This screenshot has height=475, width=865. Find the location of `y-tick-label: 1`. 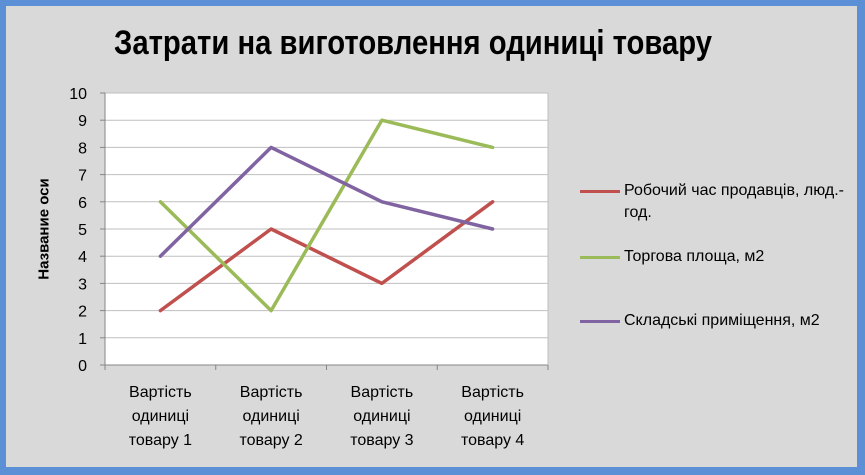

y-tick-label: 1 is located at coordinates (82, 339).